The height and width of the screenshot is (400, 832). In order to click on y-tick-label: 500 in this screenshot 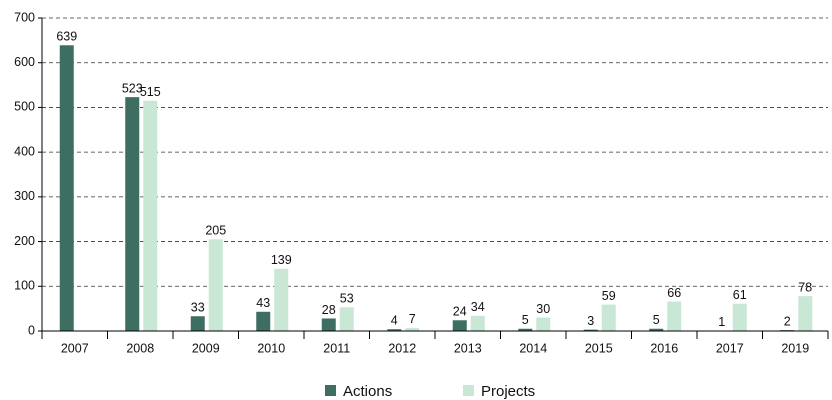, I will do `click(24, 107)`.